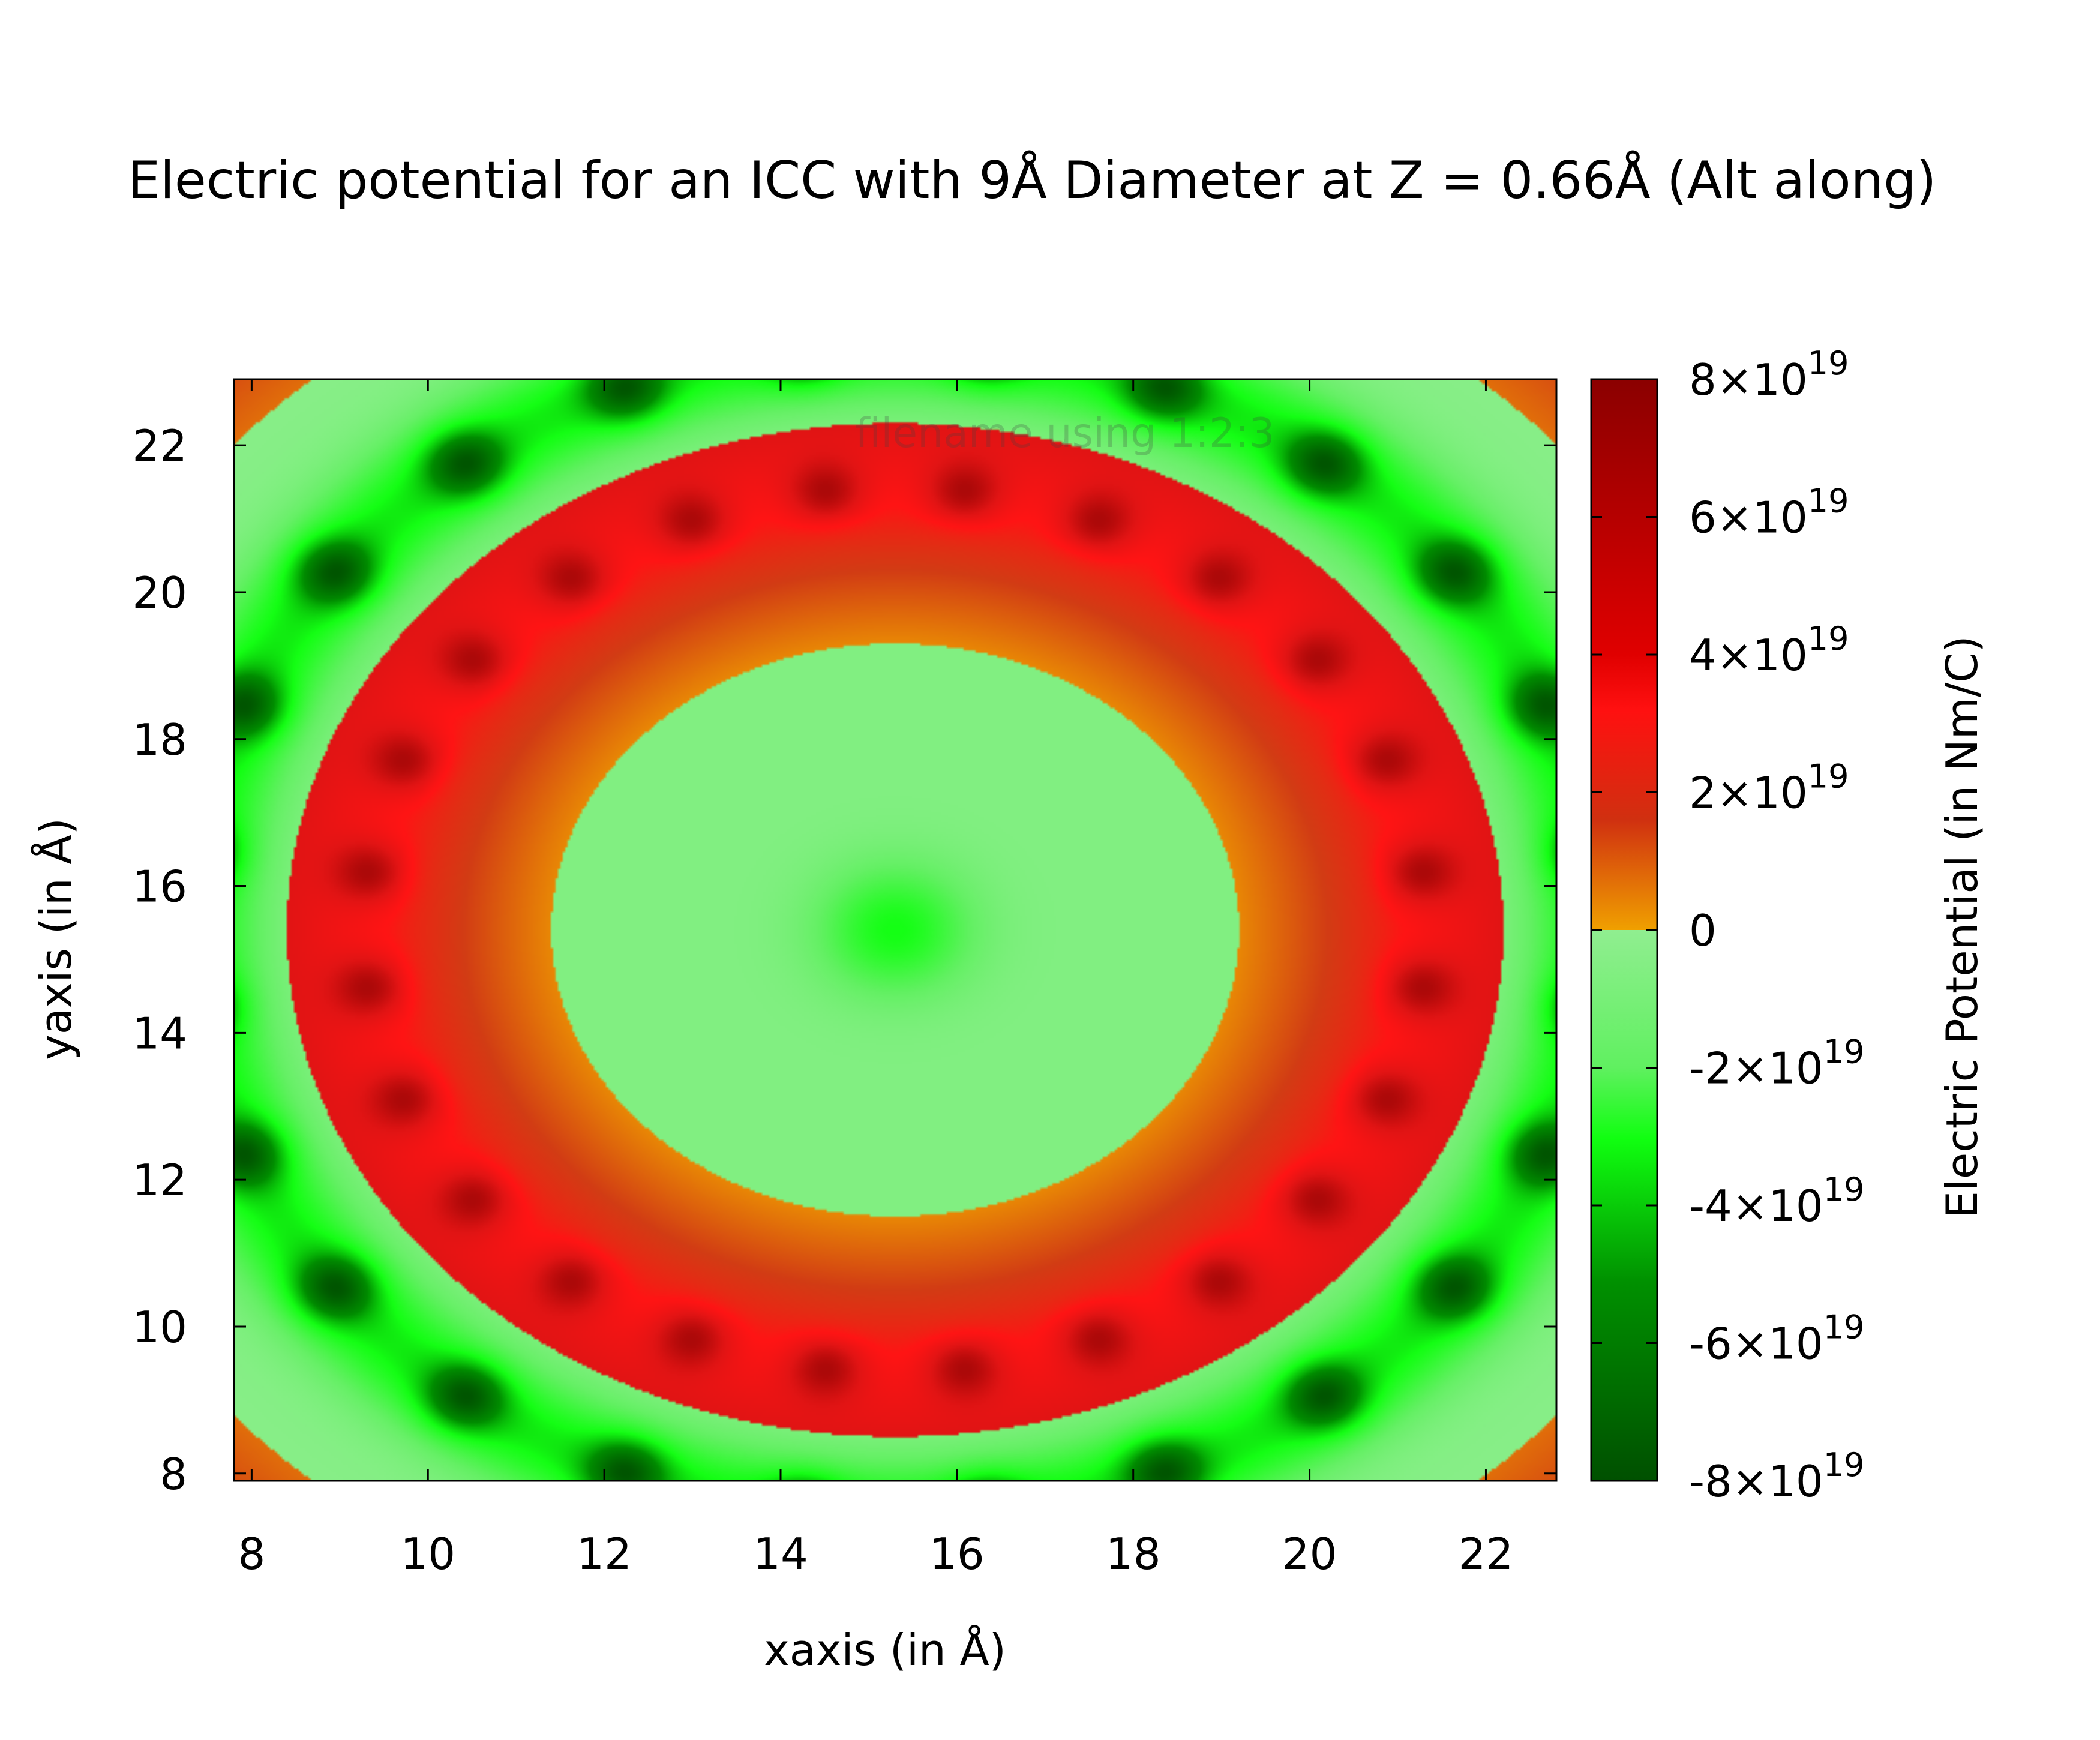  I want to click on colorbar-tick-label: -6×10¹⁹, so click(1776, 1339).